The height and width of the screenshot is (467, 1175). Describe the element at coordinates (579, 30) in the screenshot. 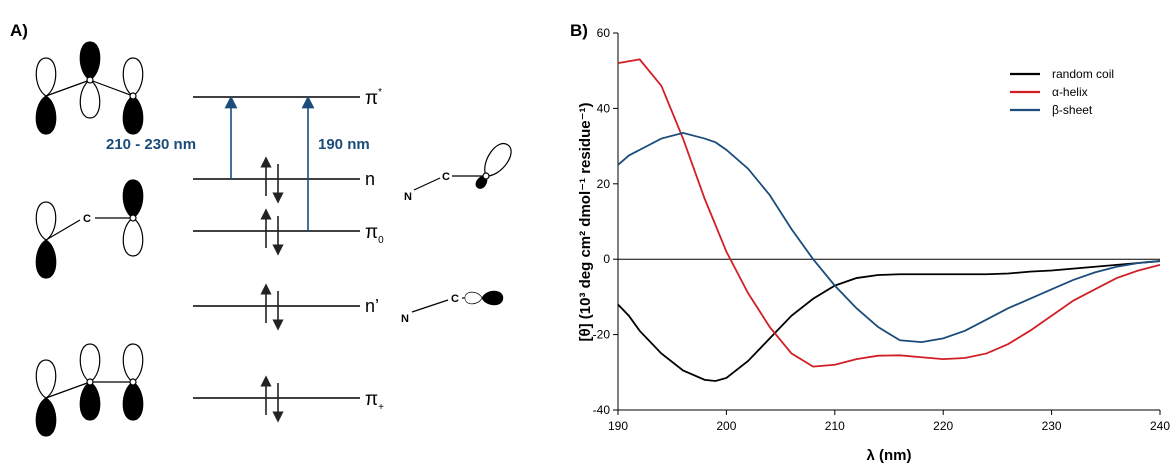

I see `chart-title: B)` at that location.